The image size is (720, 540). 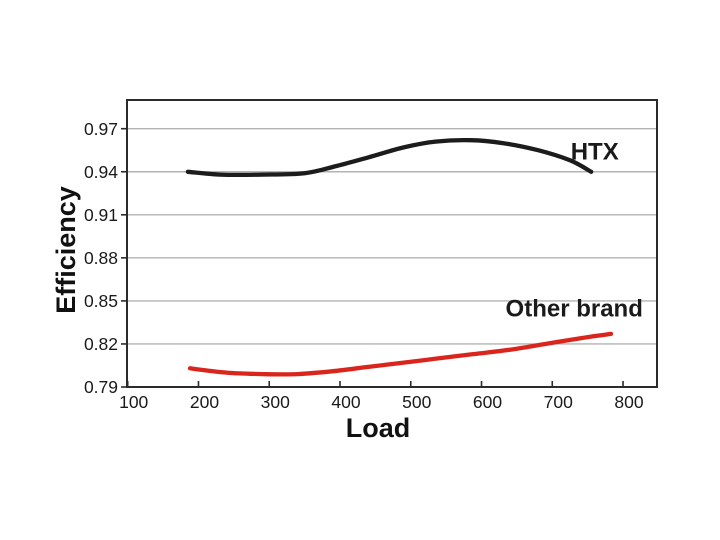 I want to click on y-tick-label: 0.85, so click(x=101, y=301).